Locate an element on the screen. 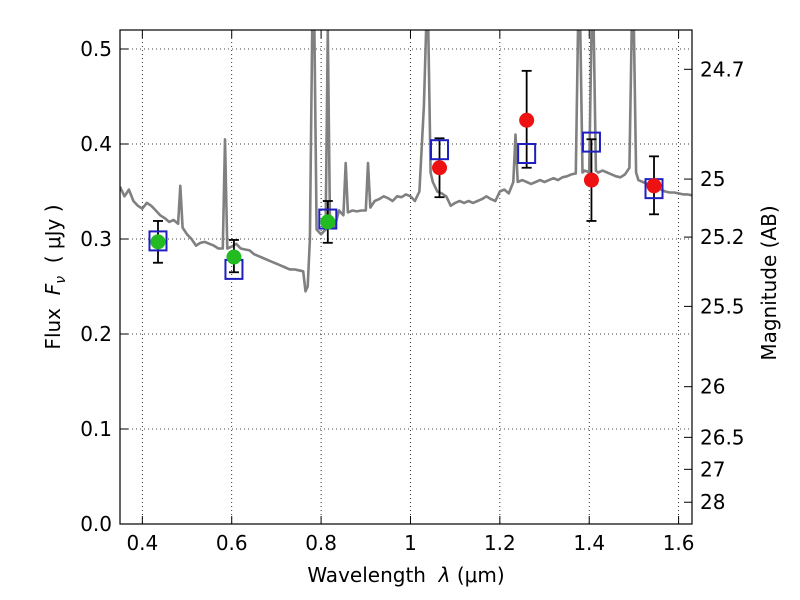 The width and height of the screenshot is (800, 600). x-axis-label-prefix: Wavelength is located at coordinates (372, 575).